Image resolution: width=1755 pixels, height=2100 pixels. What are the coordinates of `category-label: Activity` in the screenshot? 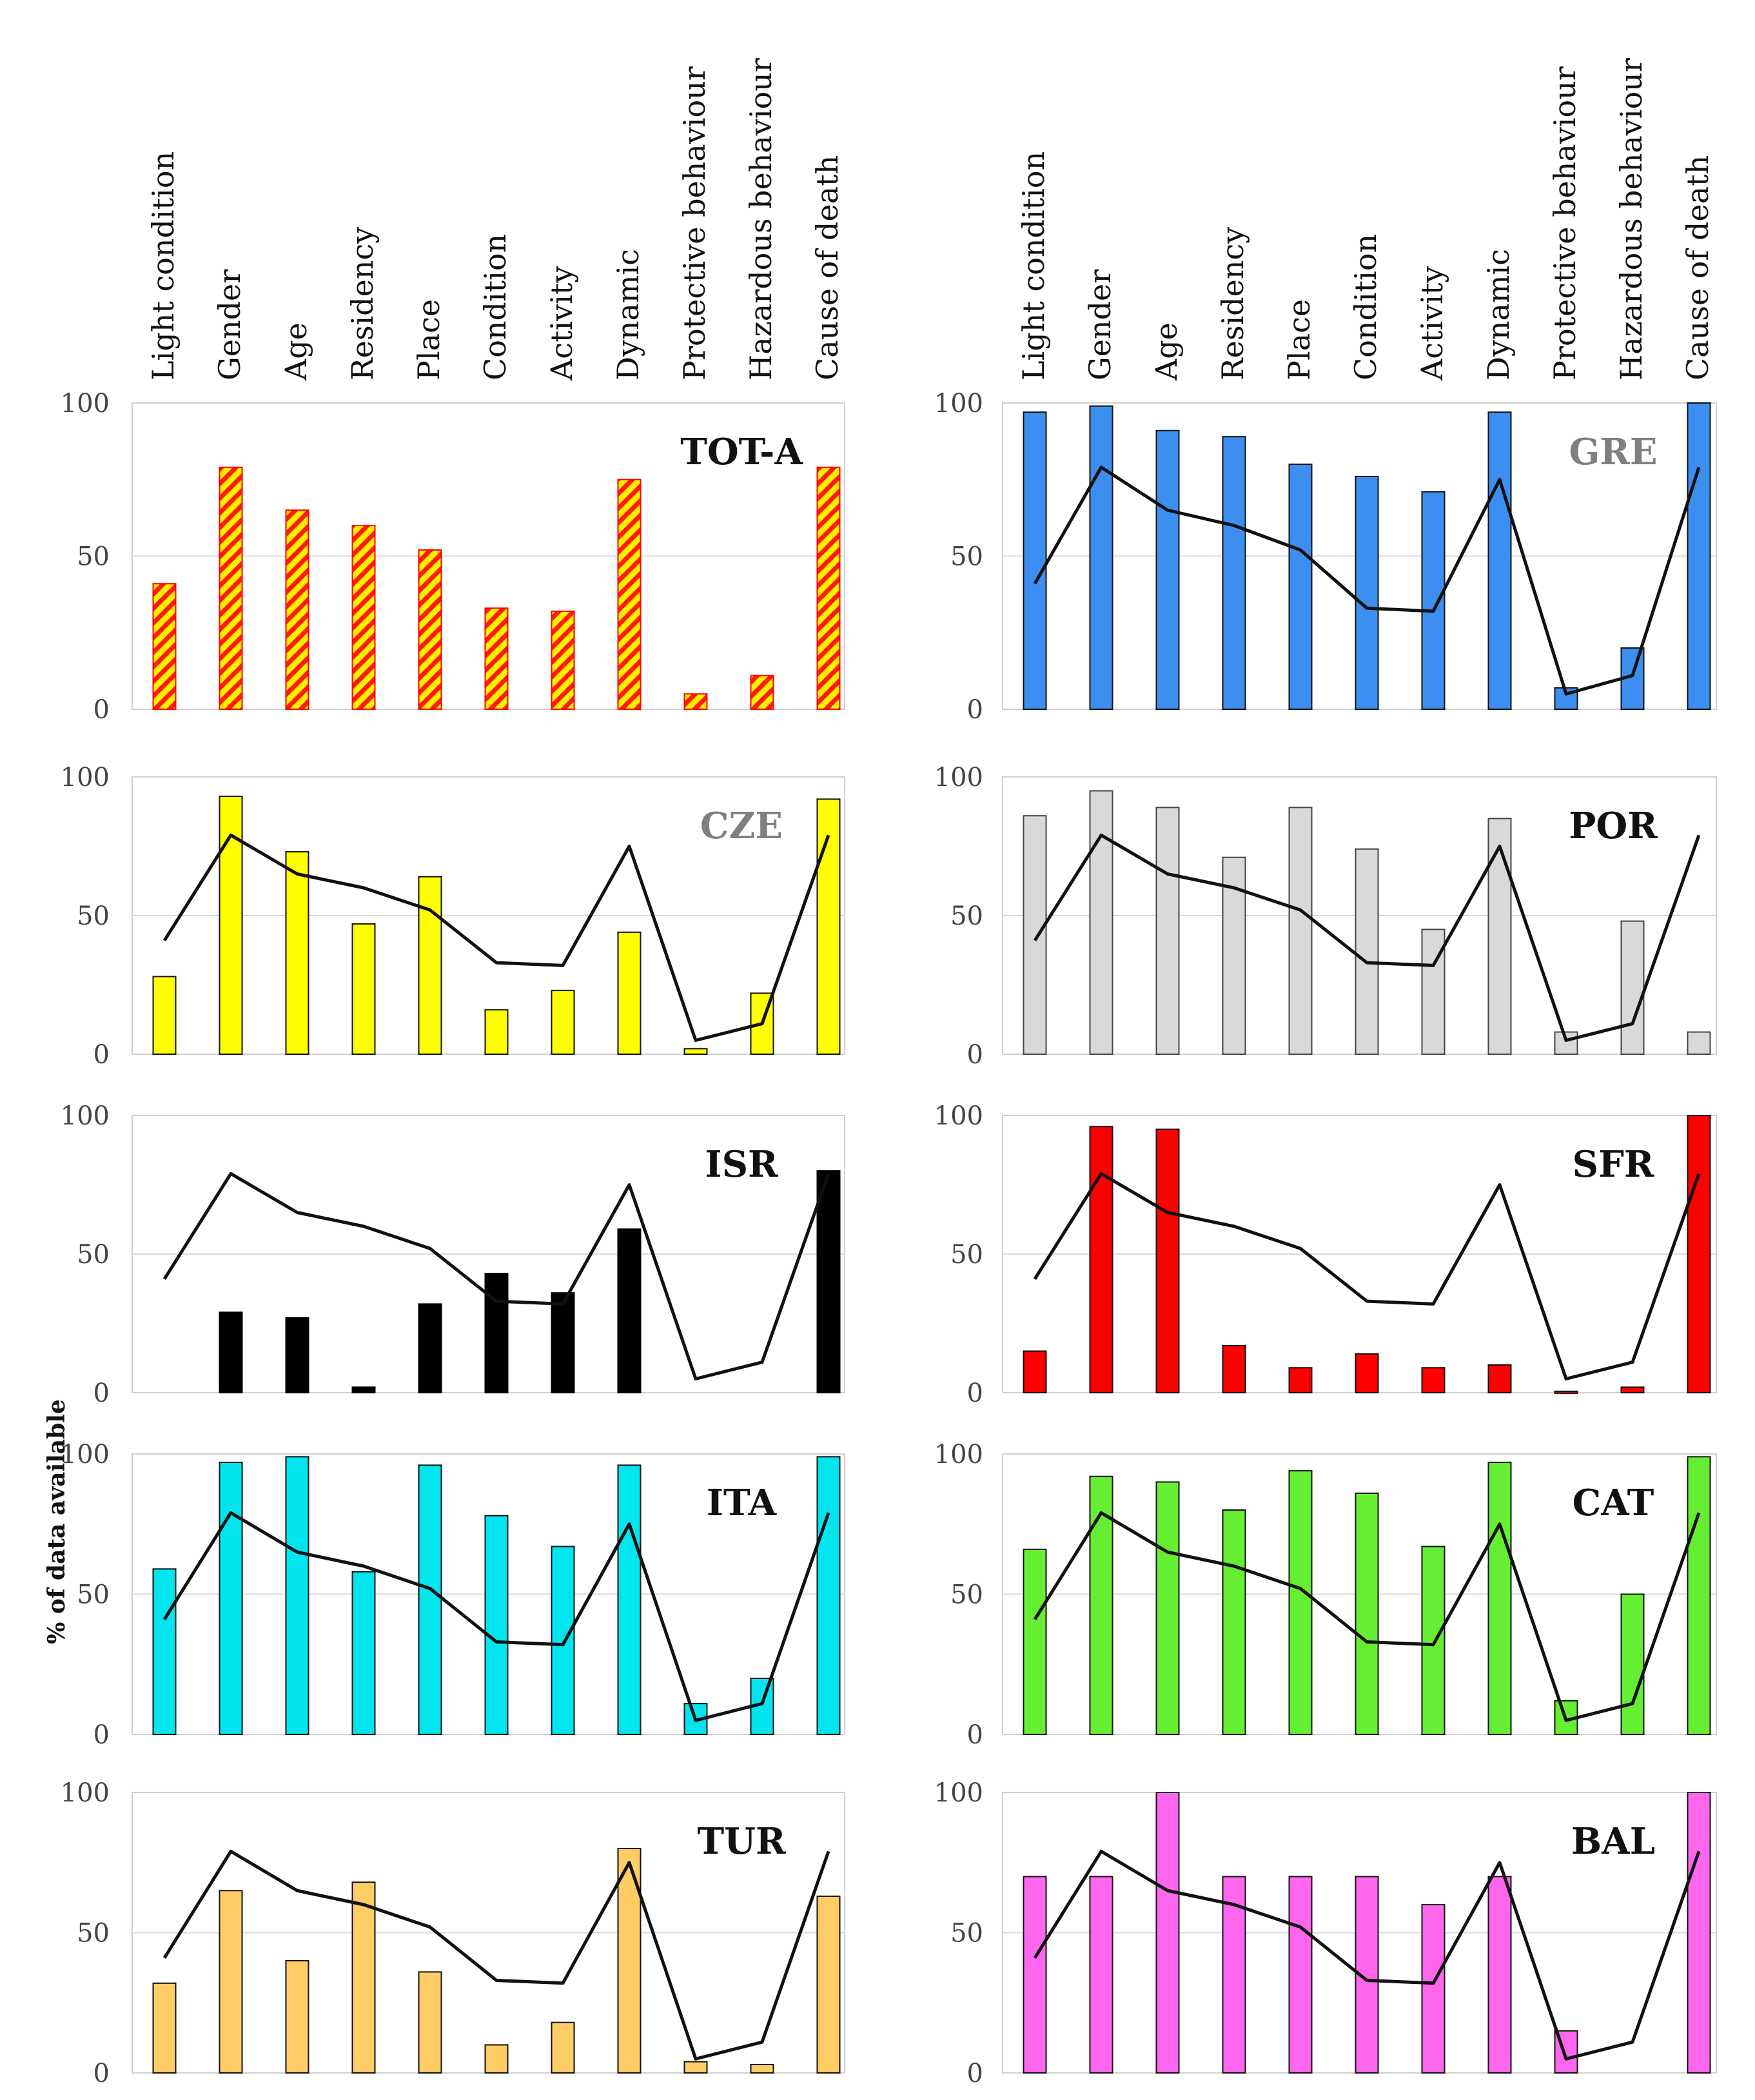 It's located at (1432, 323).